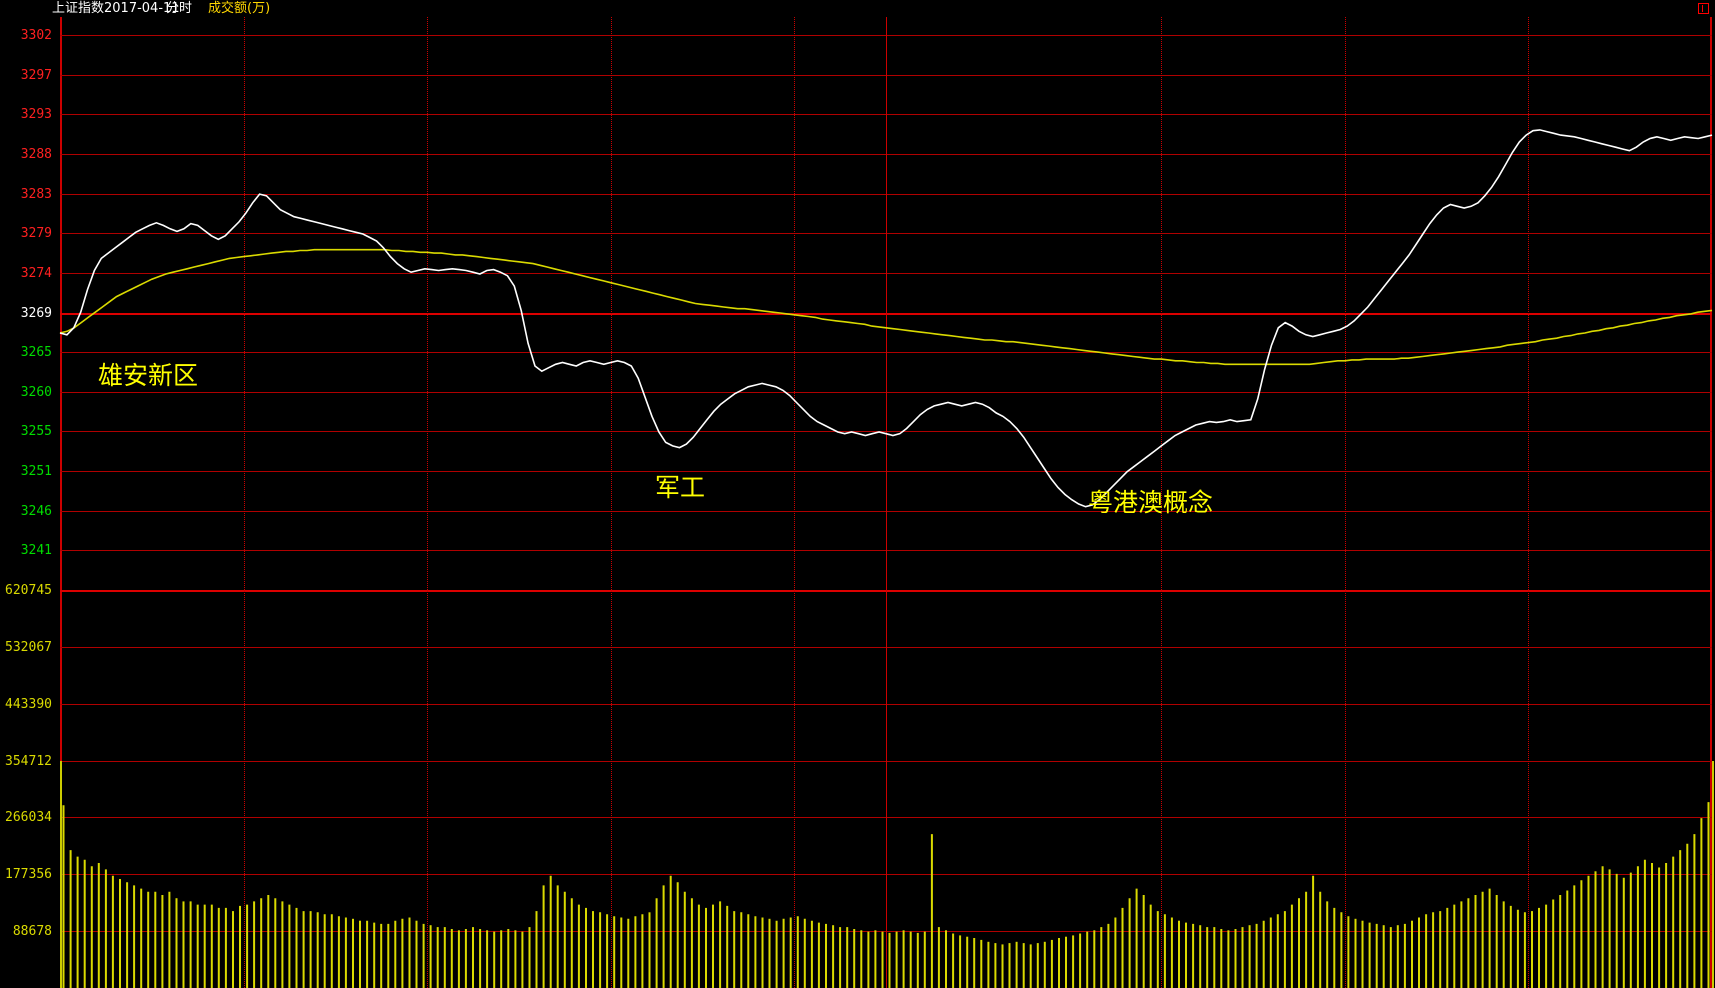 The image size is (1715, 988). What do you see at coordinates (28, 647) in the screenshot?
I see `volume-tick-left: 532067` at bounding box center [28, 647].